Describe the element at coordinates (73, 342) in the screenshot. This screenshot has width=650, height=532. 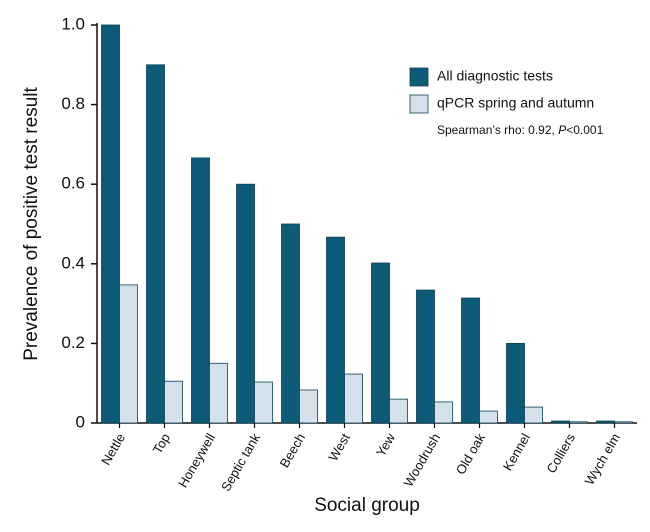
I see `y-tick-label: 0.2` at that location.